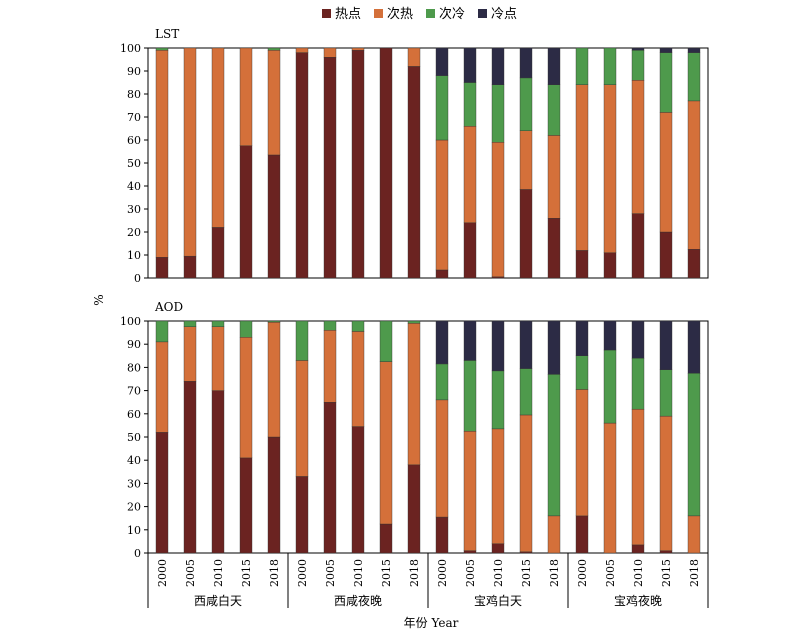 The width and height of the screenshot is (800, 640). I want to click on y-tick-label: 10, so click(134, 530).